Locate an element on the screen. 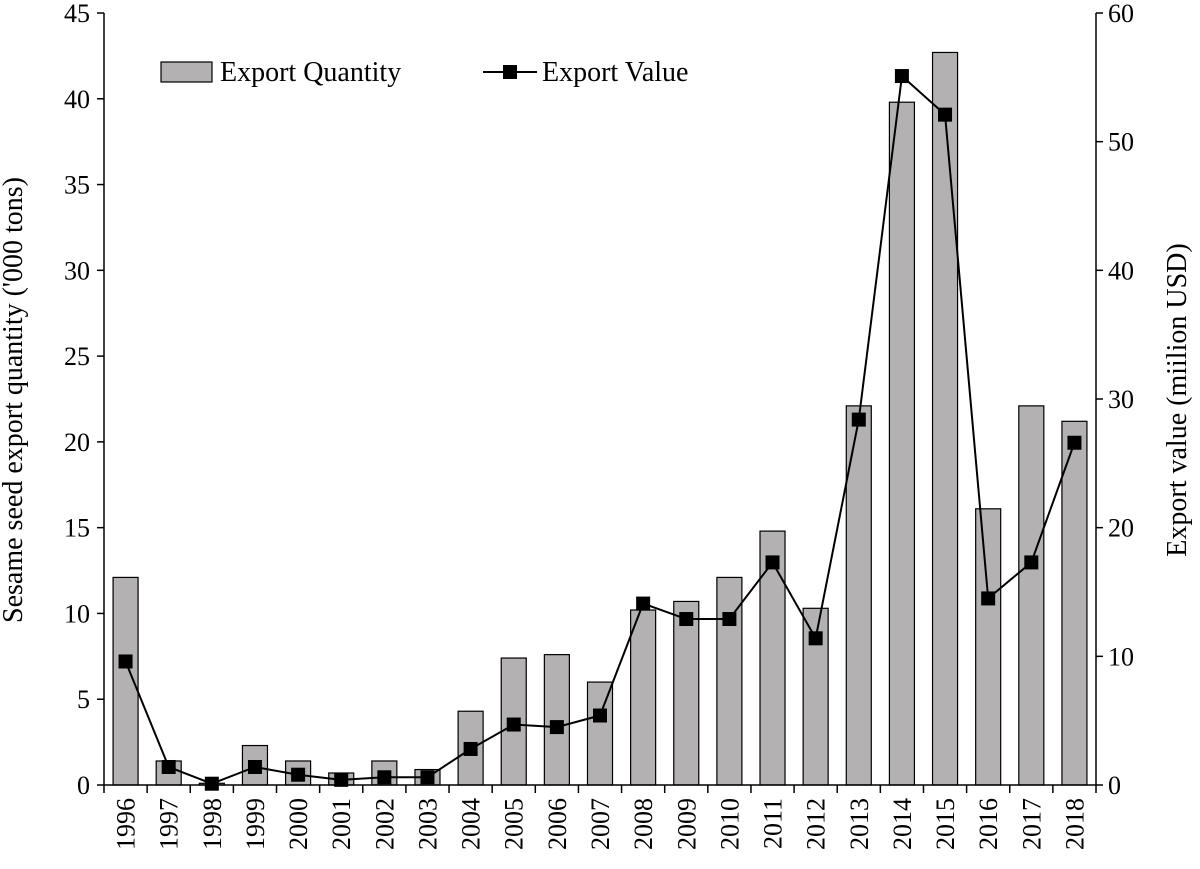 The image size is (1200, 869). right-tick-label: 0 is located at coordinates (1114, 785).